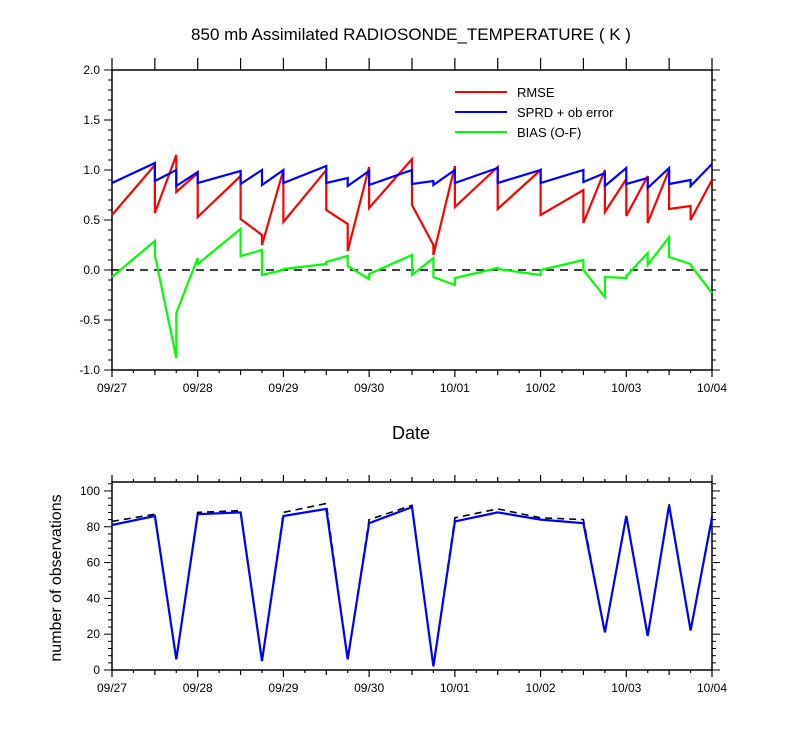  Describe the element at coordinates (565, 112) in the screenshot. I see `legend-label: SPRD + ob error` at that location.